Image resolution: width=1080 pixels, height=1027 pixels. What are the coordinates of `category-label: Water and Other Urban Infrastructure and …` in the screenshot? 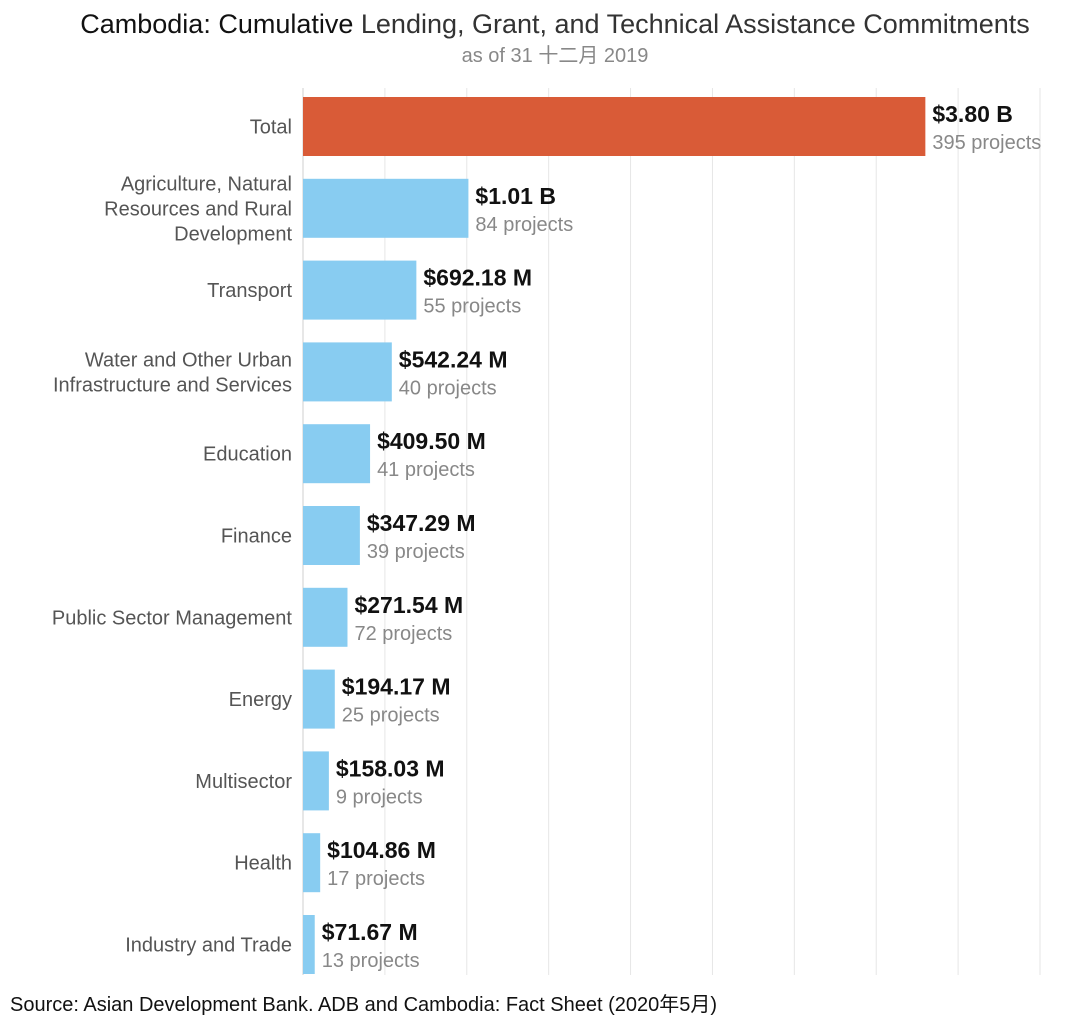 It's located at (172, 372).